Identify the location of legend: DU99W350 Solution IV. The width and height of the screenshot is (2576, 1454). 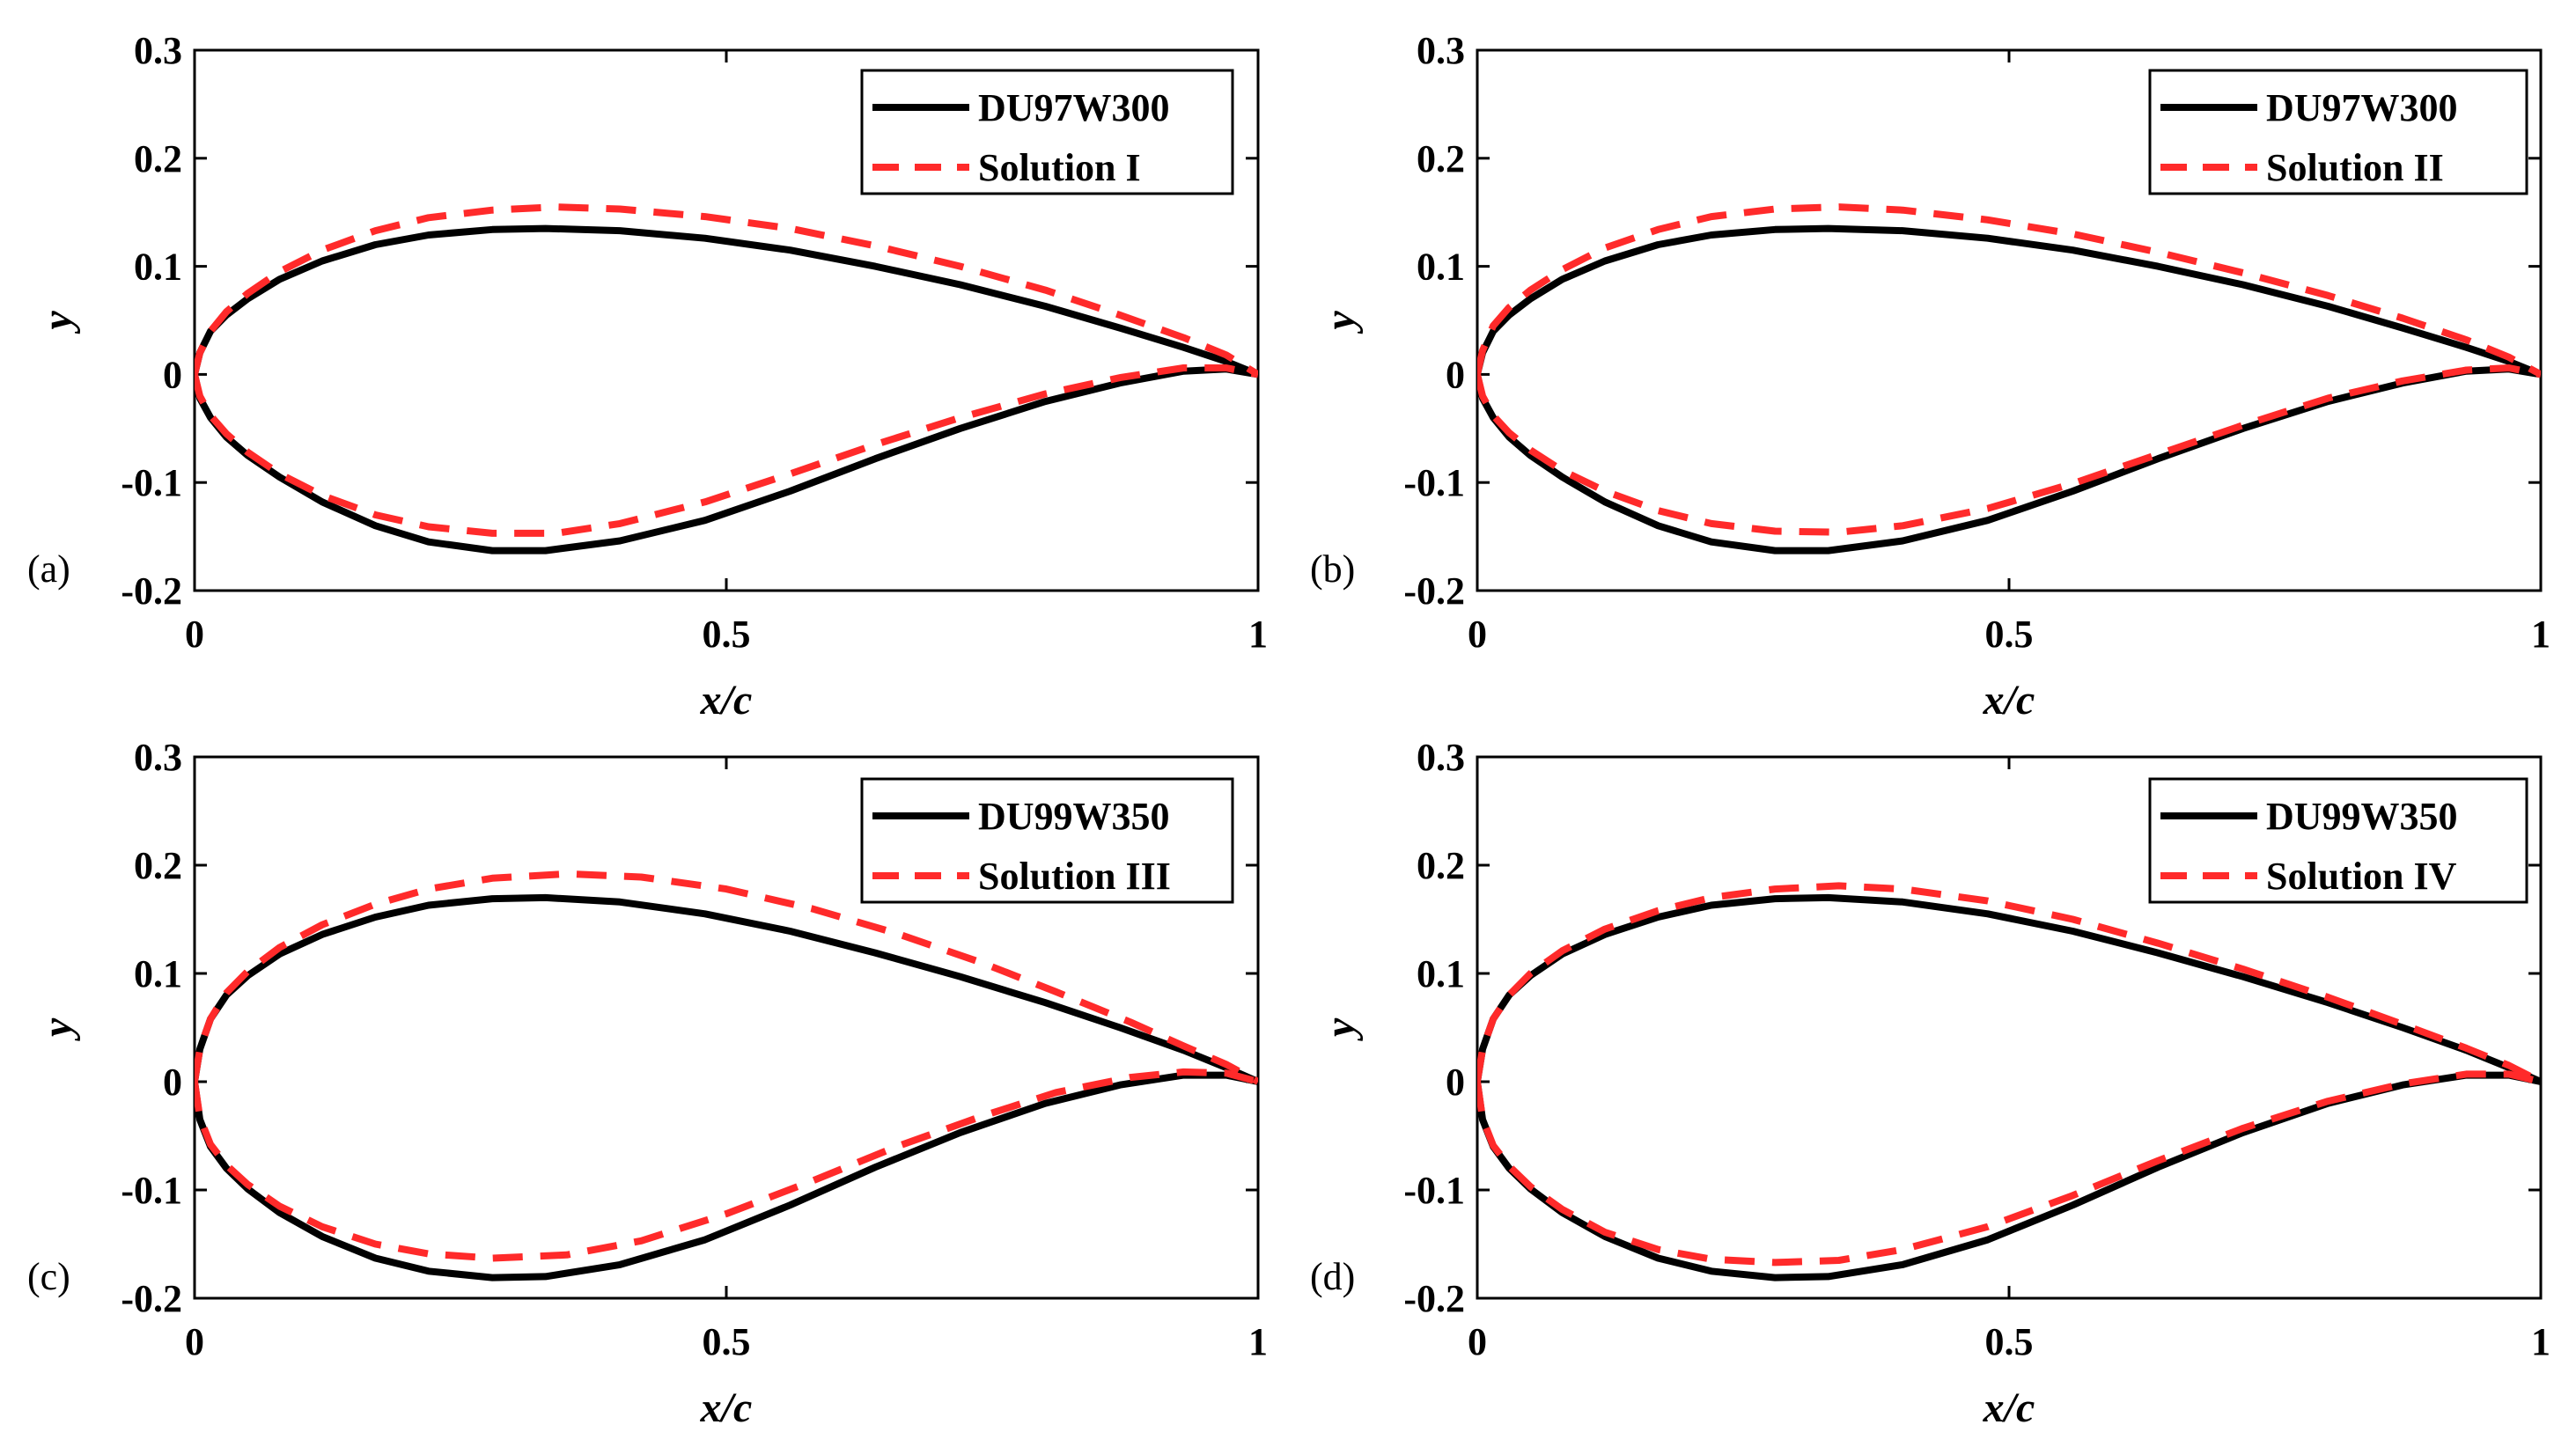
(2338, 840).